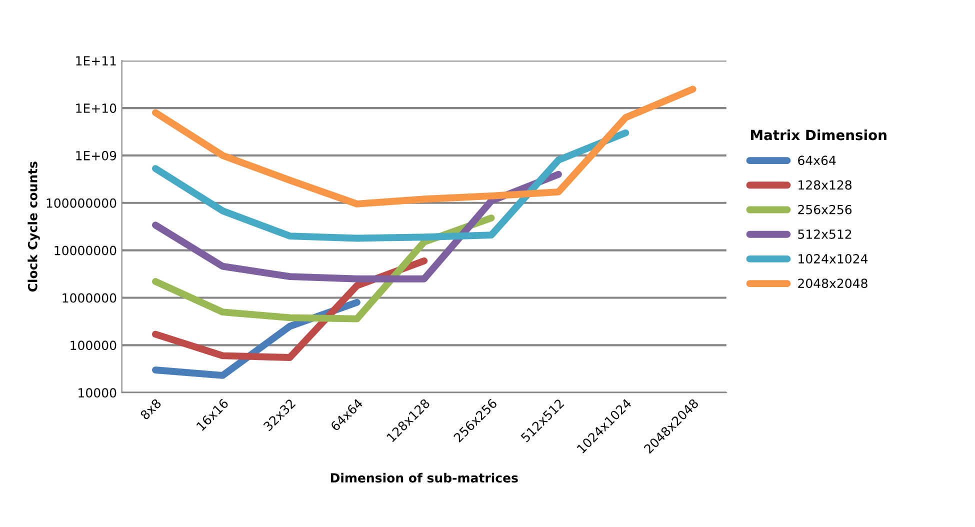 This screenshot has height=527, width=975. What do you see at coordinates (424, 477) in the screenshot?
I see `x-axis-title: Dimension of sub-matrices` at bounding box center [424, 477].